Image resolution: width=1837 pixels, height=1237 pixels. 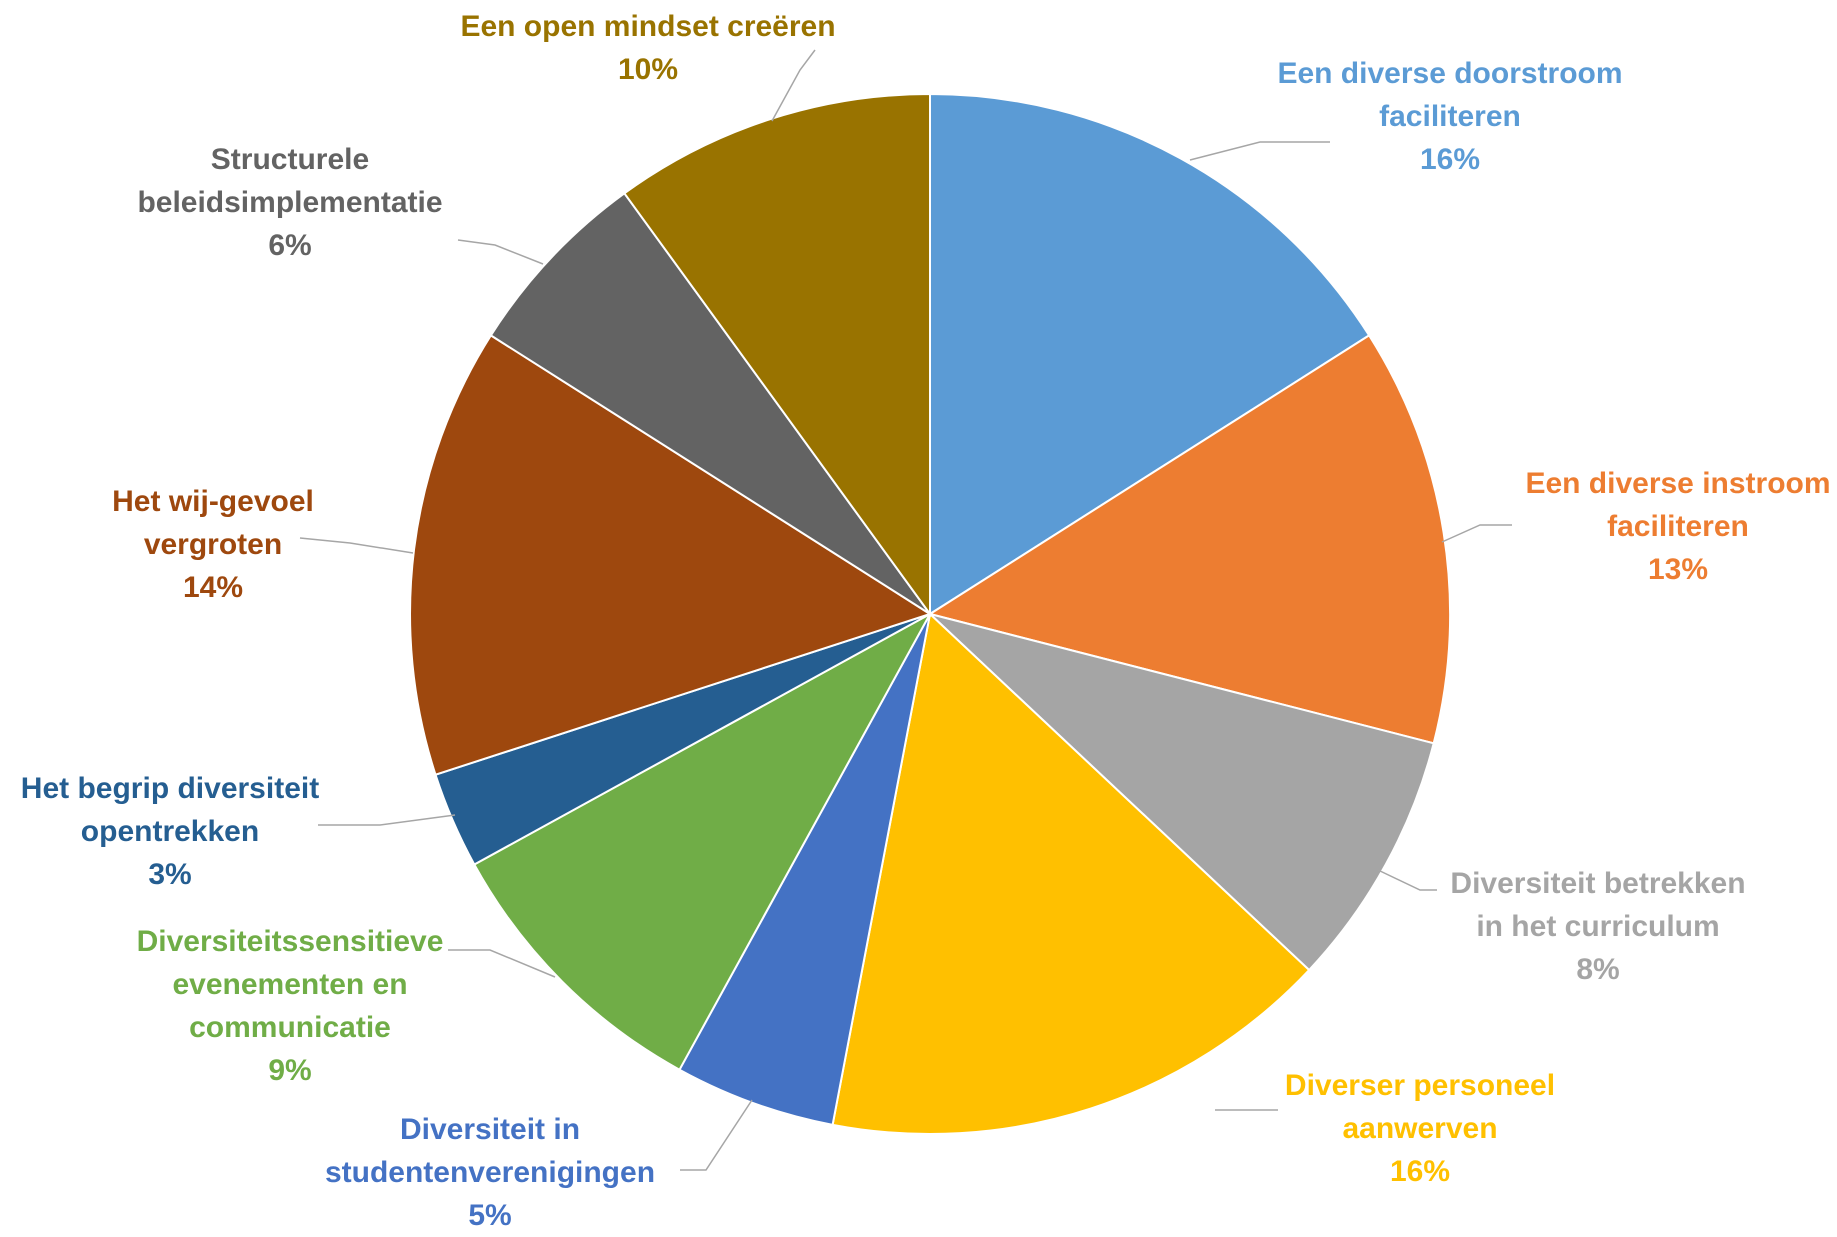 I want to click on slice-label-3: Diverser personeel aanwerven 16%, so click(x=1420, y=1128).